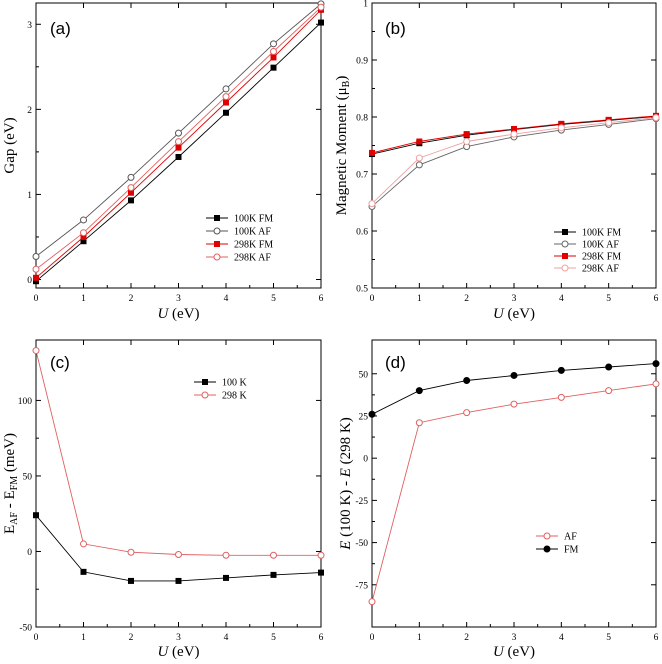 This screenshot has width=662, height=664. What do you see at coordinates (361, 544) in the screenshot?
I see `y-tick-label: -50` at bounding box center [361, 544].